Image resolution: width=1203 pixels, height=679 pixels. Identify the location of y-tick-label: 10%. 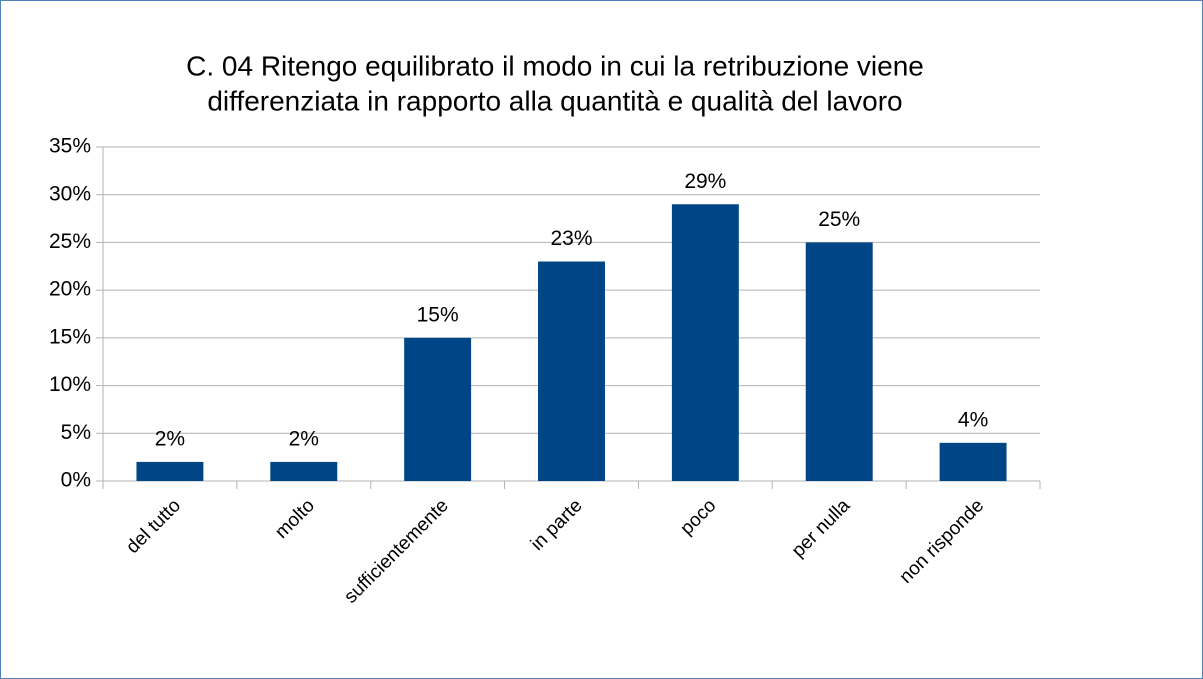
(70, 384).